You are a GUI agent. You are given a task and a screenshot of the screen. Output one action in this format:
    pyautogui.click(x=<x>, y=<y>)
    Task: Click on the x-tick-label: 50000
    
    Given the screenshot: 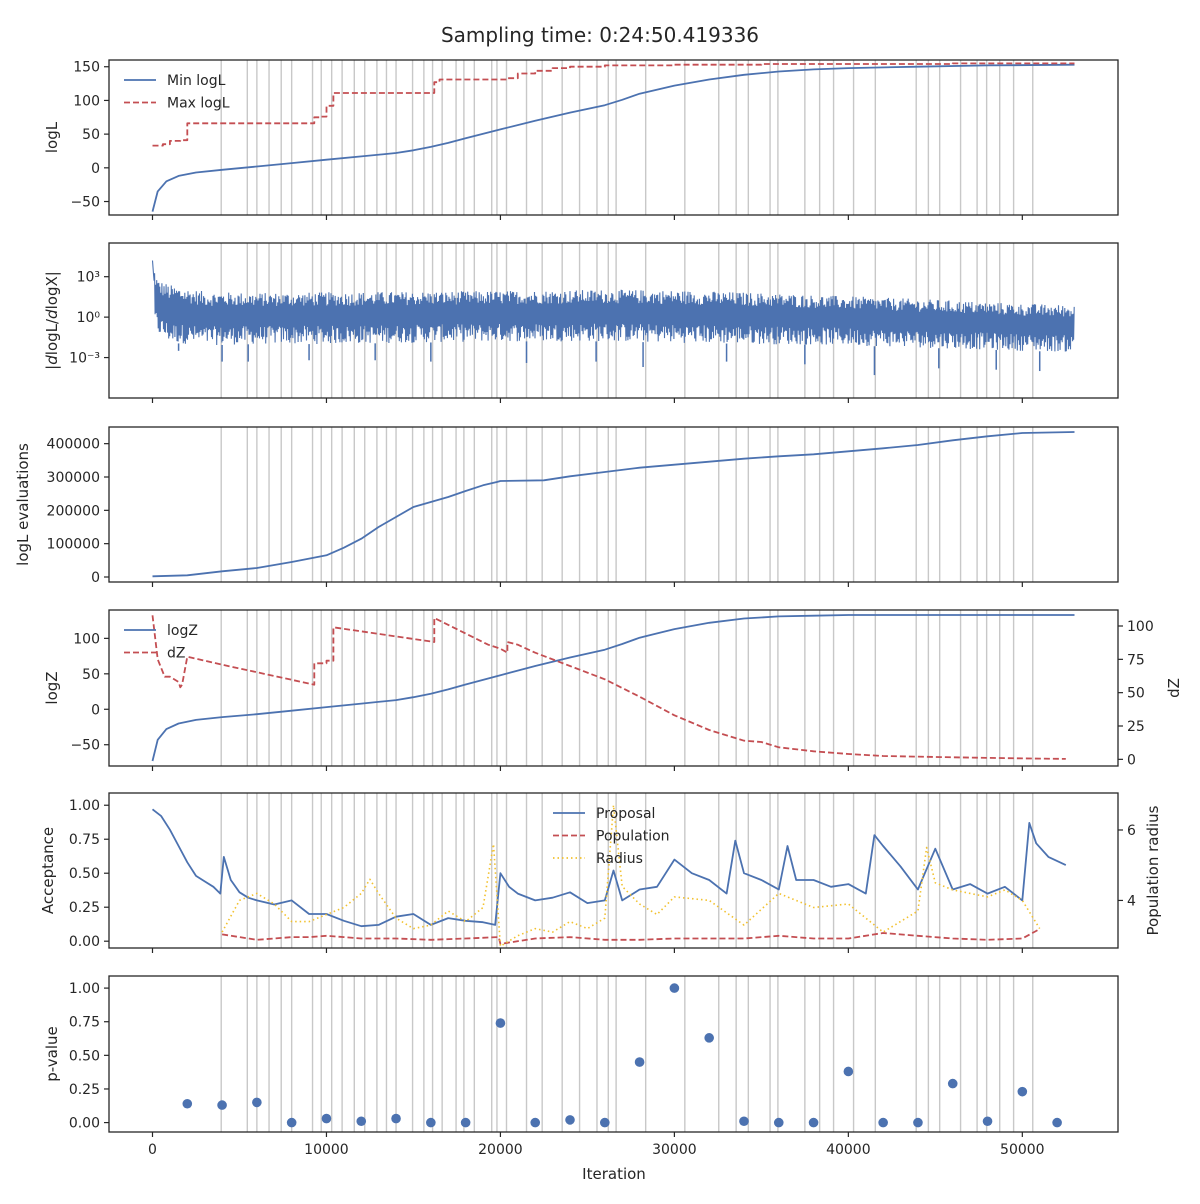 What is the action you would take?
    pyautogui.click(x=1022, y=1150)
    